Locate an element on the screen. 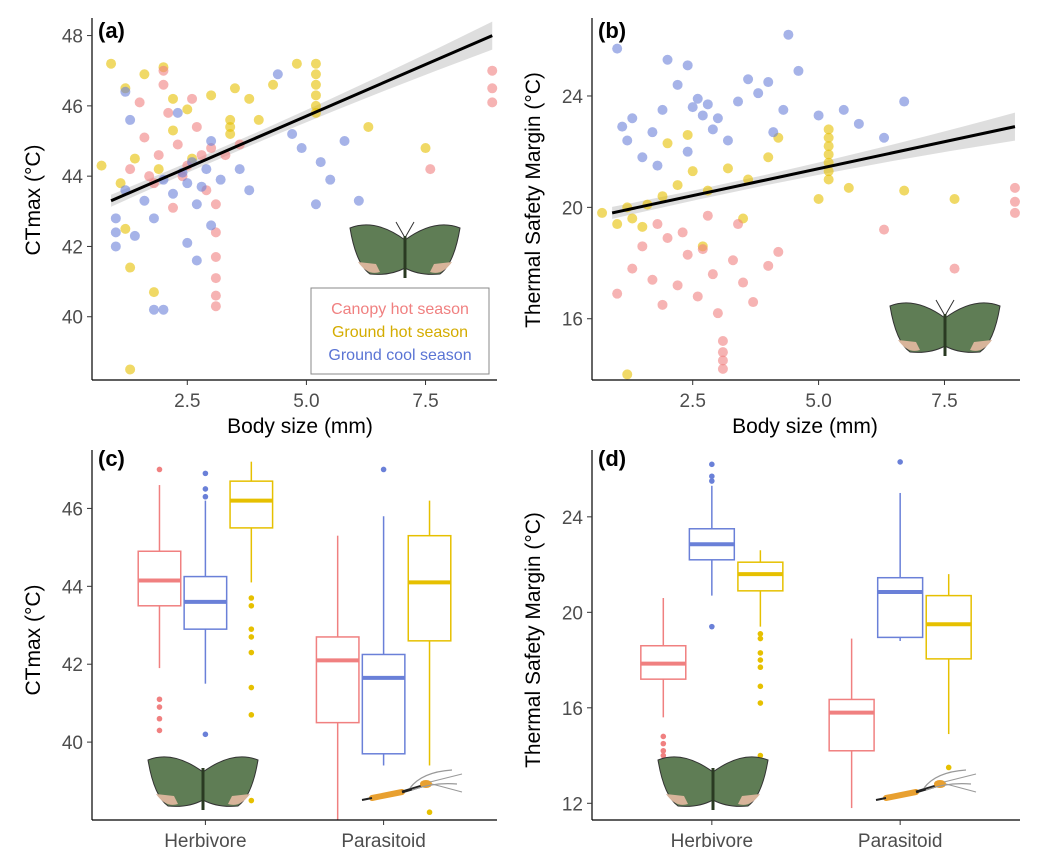 This screenshot has height=859, width=1044. x-tick-label: Herbivore is located at coordinates (205, 841).